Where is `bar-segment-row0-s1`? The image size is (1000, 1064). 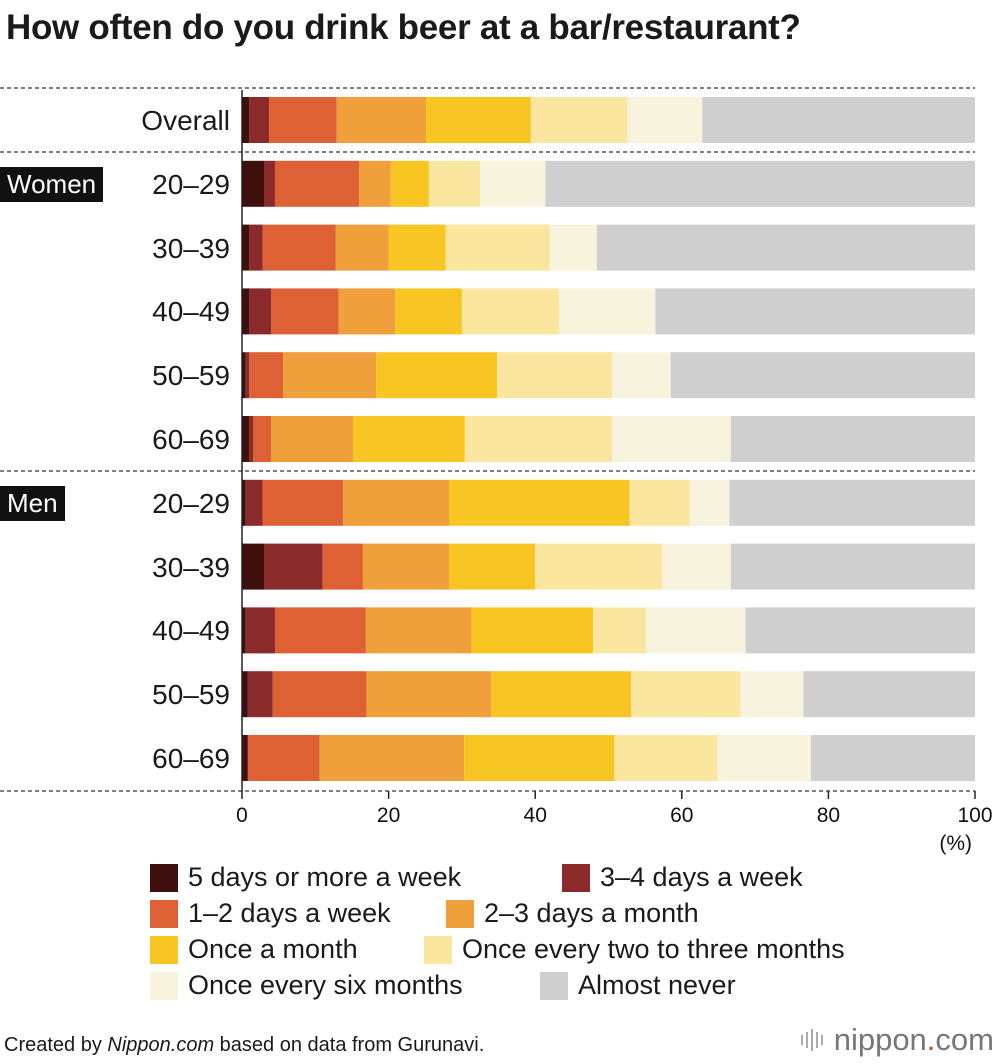 bar-segment-row0-s1 is located at coordinates (259, 120).